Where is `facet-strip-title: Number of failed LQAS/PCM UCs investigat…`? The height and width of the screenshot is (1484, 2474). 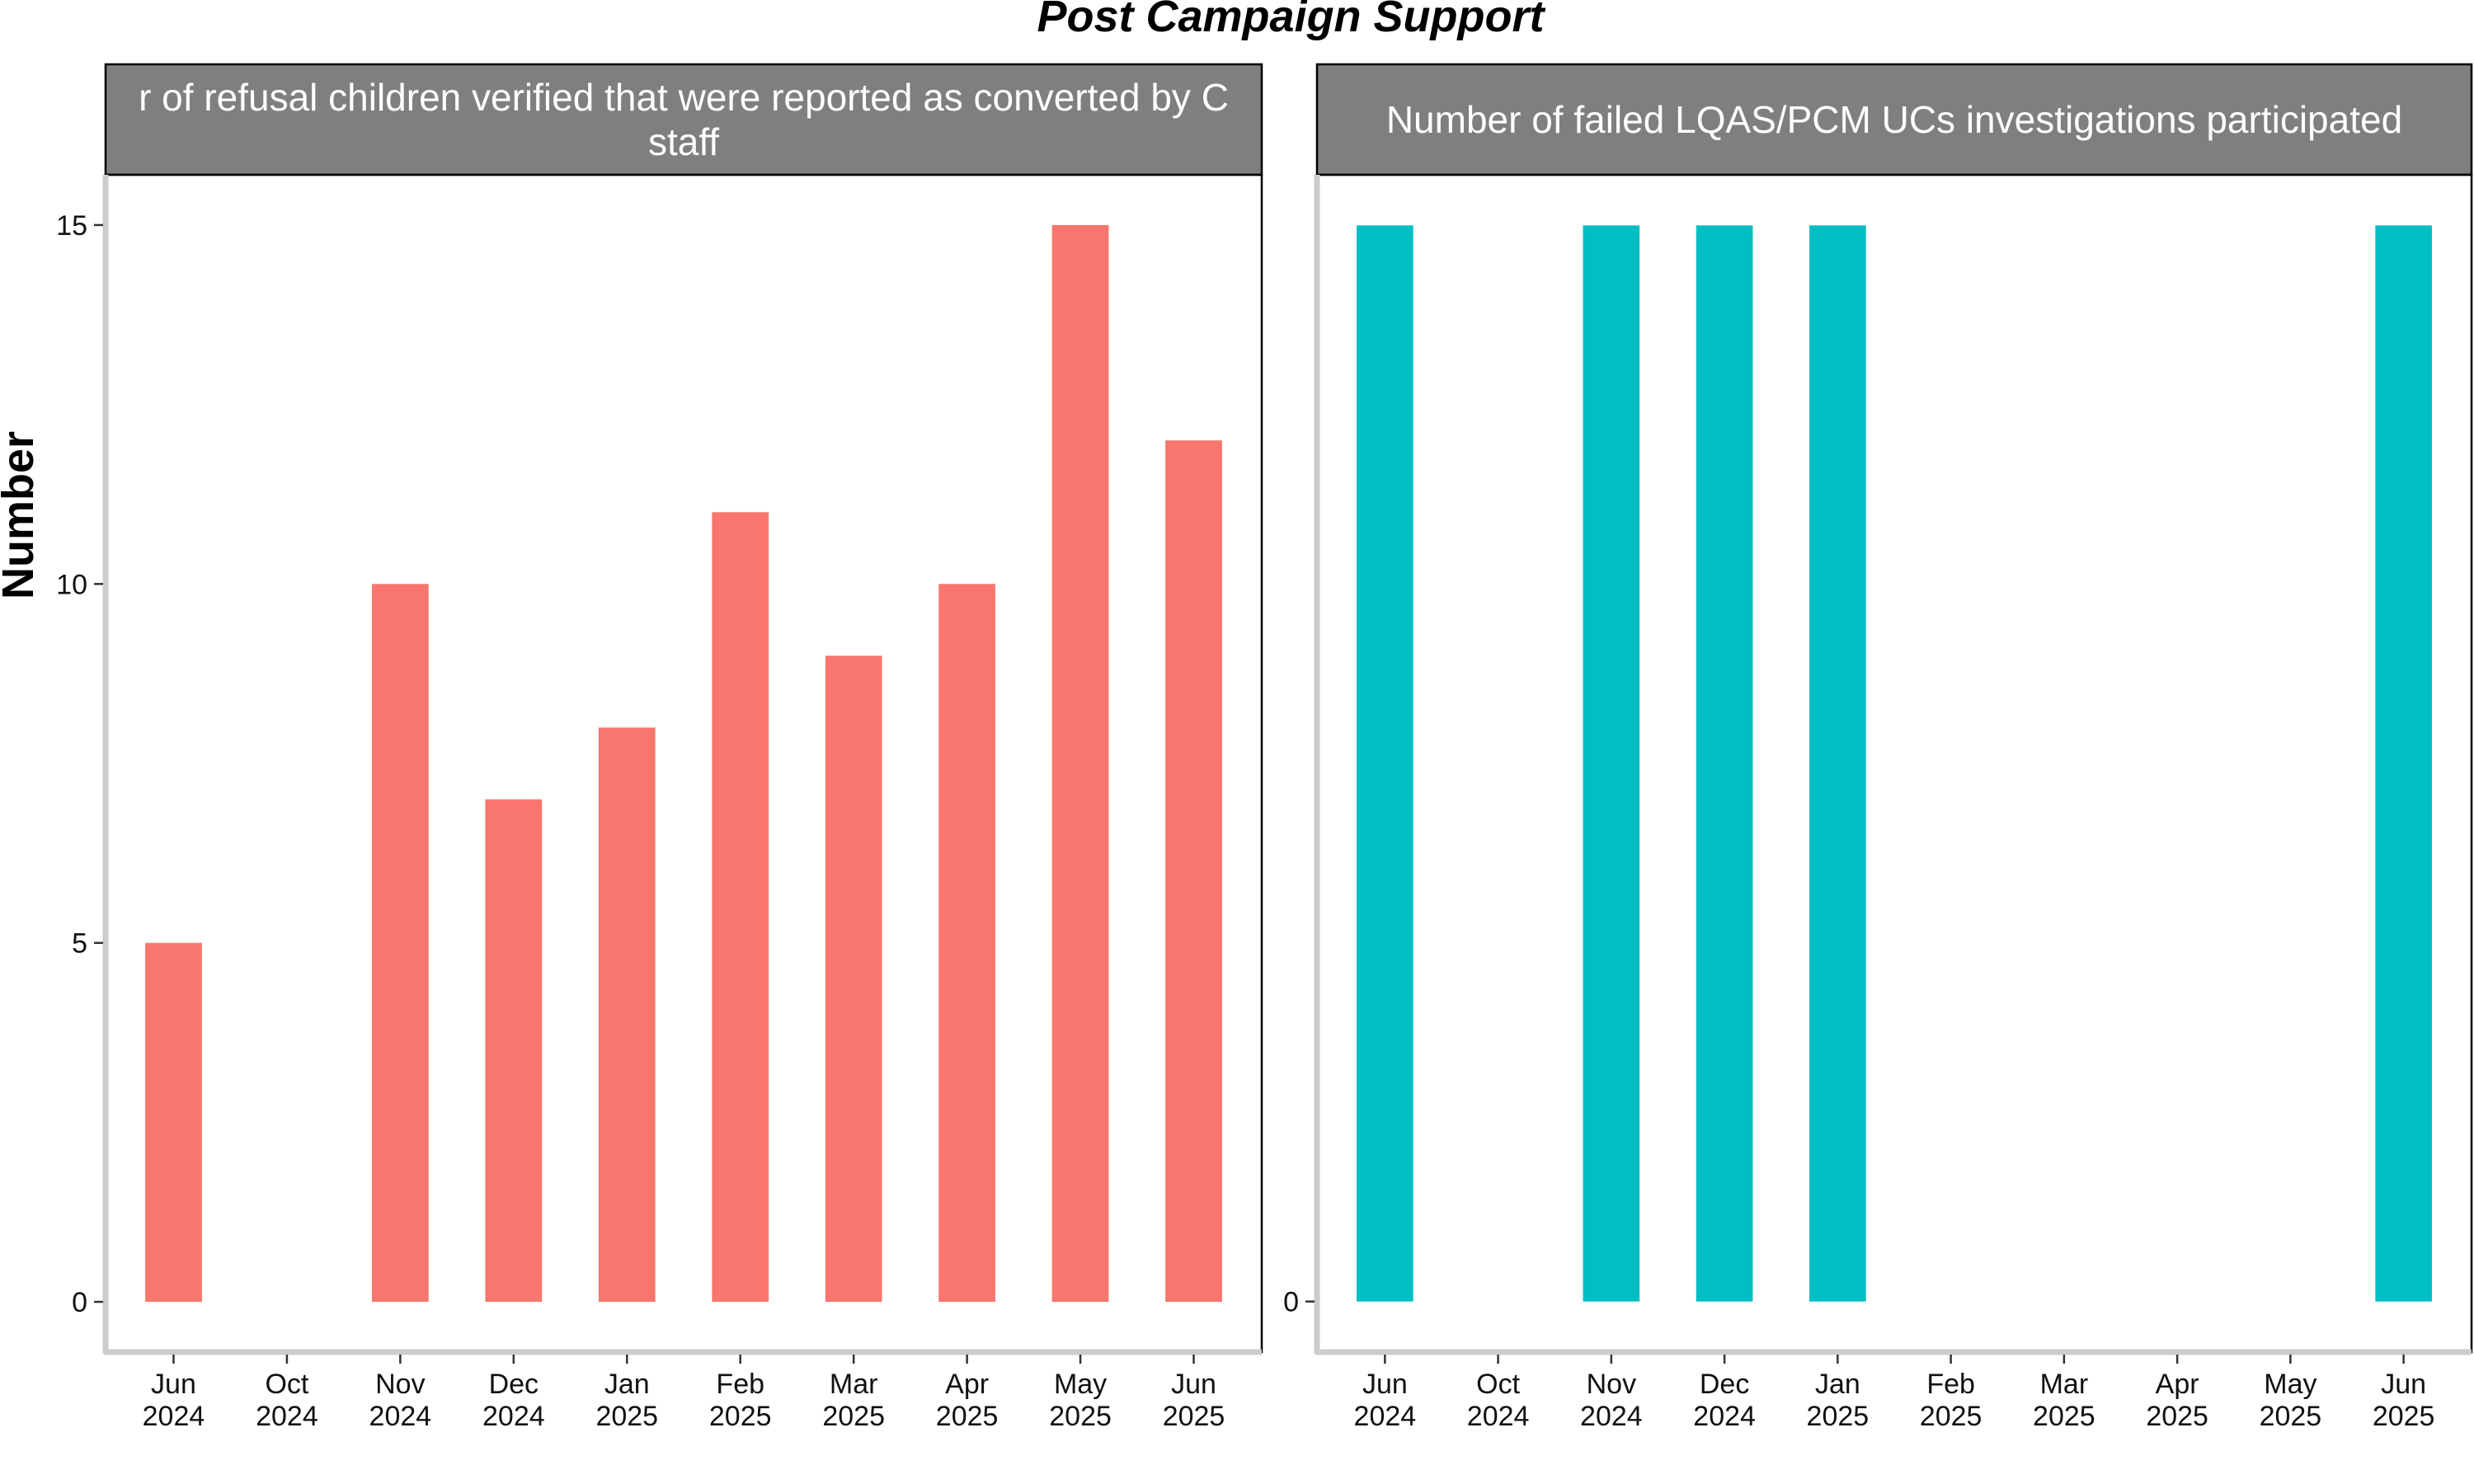
facet-strip-title: Number of failed LQAS/PCM UCs investigat… is located at coordinates (1894, 120).